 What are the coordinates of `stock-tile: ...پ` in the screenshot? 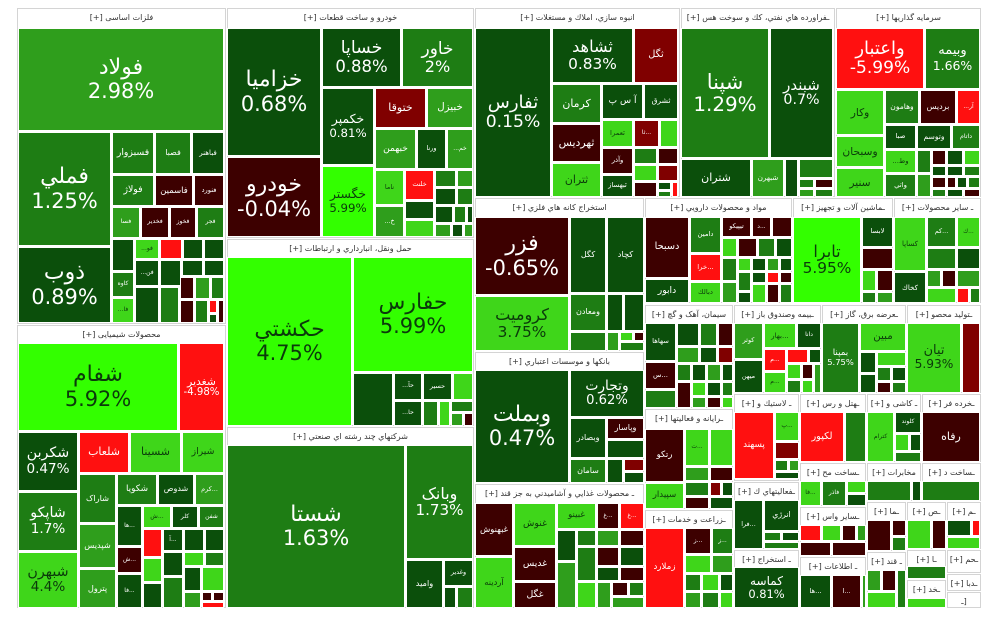 It's located at (787, 426).